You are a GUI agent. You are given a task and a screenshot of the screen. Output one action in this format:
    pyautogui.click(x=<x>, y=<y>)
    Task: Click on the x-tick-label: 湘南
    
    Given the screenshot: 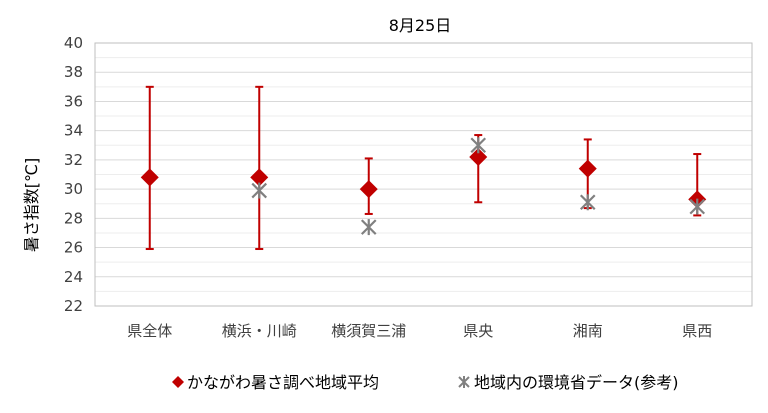 What is the action you would take?
    pyautogui.click(x=588, y=331)
    